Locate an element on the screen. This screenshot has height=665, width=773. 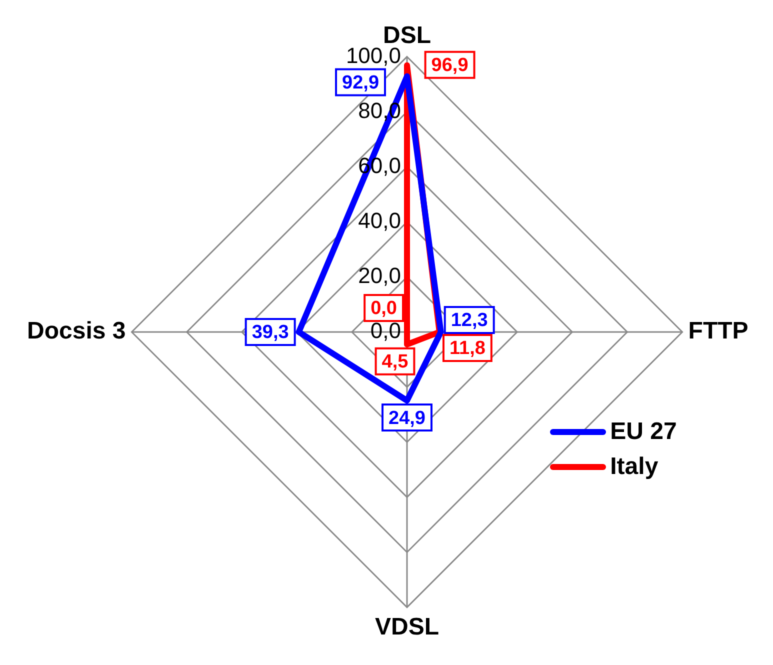
data-label: 24,9 is located at coordinates (407, 418).